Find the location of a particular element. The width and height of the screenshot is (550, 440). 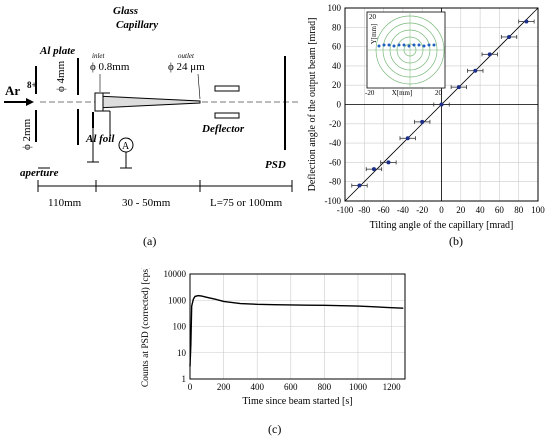

dim-30-50-label: 30 - 50mm is located at coordinates (146, 203).